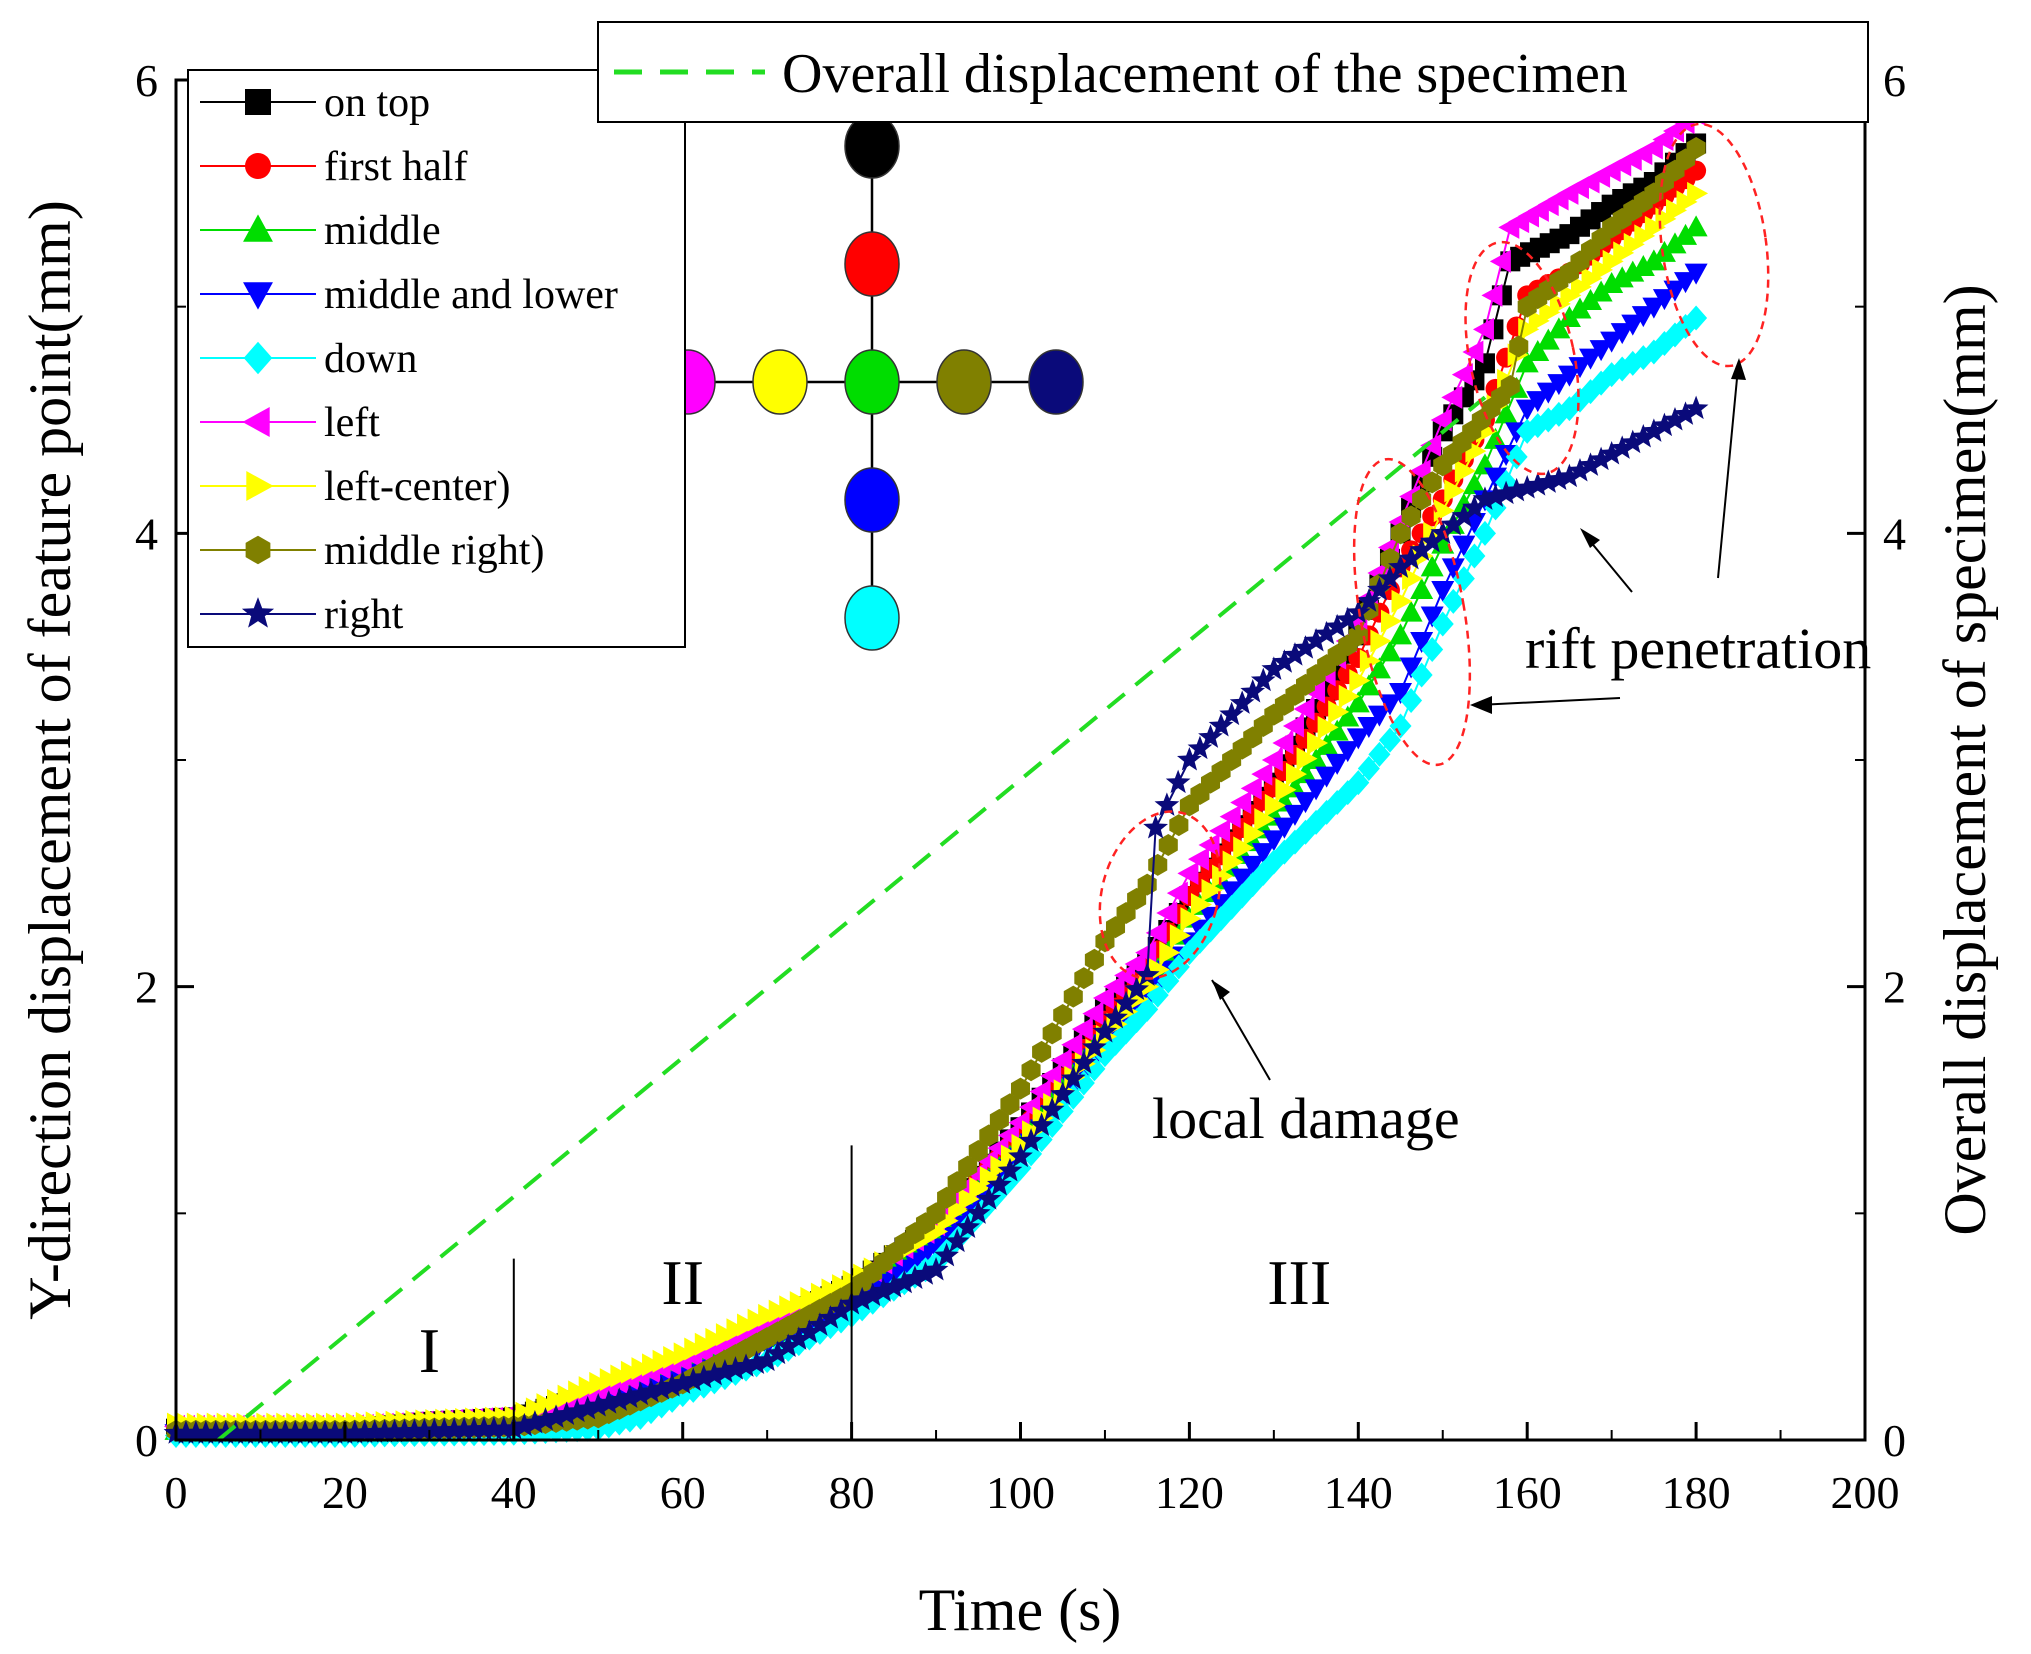 This screenshot has height=1654, width=2031. What do you see at coordinates (1894, 987) in the screenshot?
I see `y-right-tick-label: 2` at bounding box center [1894, 987].